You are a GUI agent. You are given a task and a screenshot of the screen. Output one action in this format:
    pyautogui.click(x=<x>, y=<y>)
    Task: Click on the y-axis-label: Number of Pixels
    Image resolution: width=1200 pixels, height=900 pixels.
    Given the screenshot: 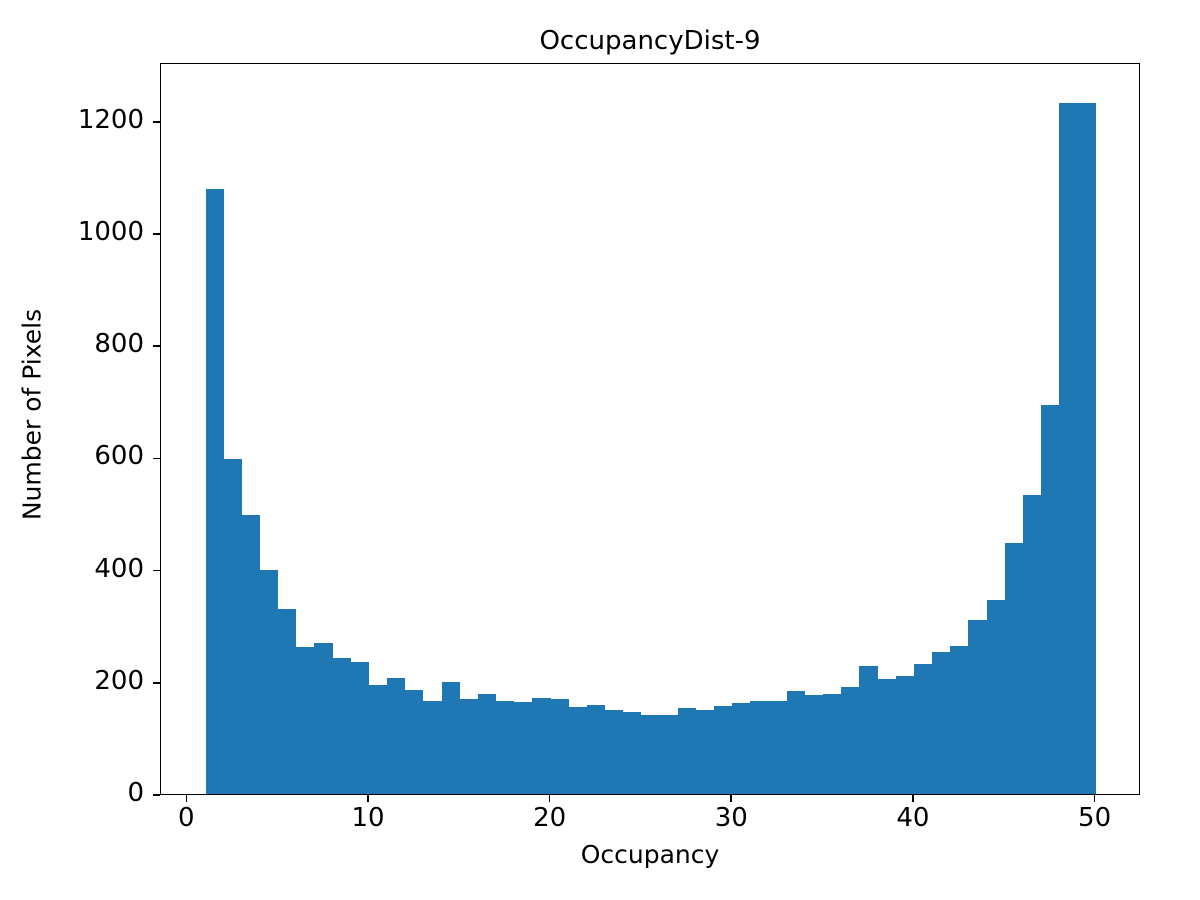 What is the action you would take?
    pyautogui.click(x=32, y=414)
    